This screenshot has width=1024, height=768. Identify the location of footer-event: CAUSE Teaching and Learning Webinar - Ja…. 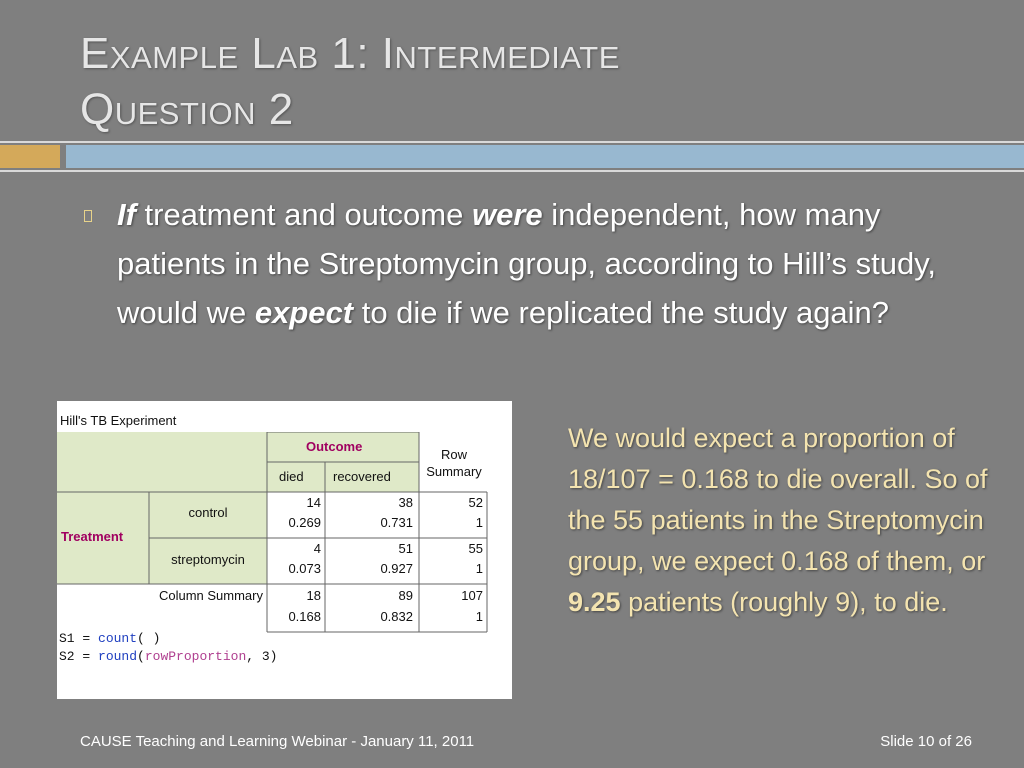
(277, 741).